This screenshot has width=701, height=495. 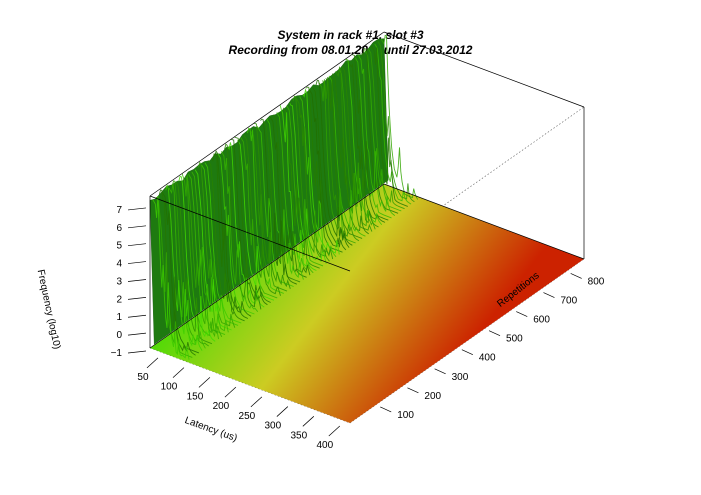 I want to click on y-tick-label: 700, so click(x=568, y=301).